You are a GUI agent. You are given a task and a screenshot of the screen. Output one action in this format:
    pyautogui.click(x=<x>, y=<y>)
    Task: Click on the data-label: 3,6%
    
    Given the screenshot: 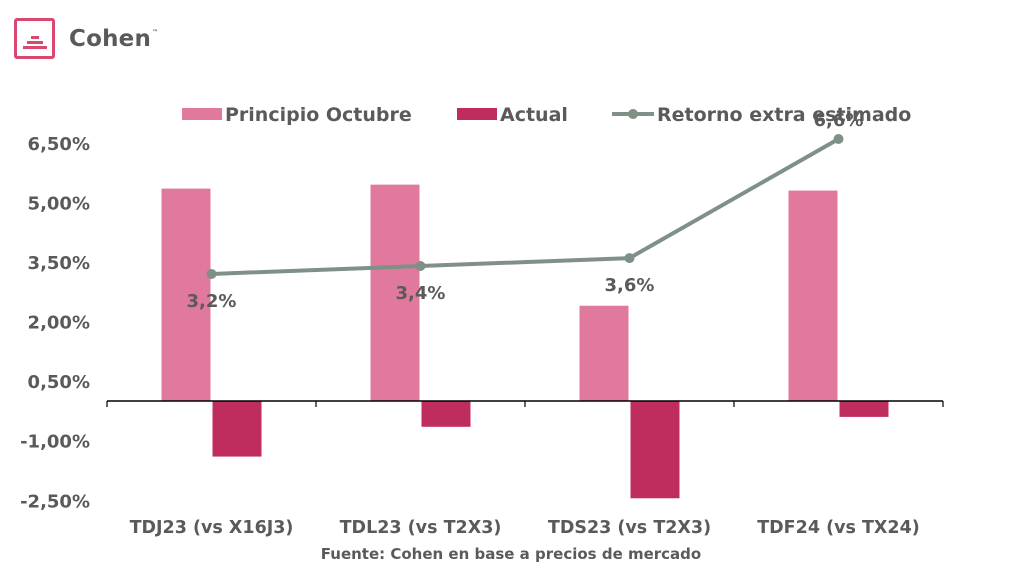 What is the action you would take?
    pyautogui.click(x=630, y=285)
    